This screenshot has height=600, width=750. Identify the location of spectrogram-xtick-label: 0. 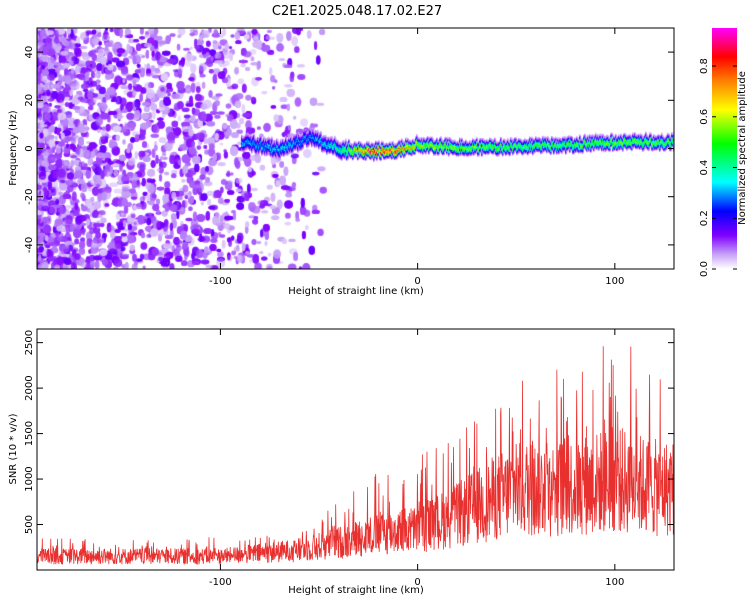
(417, 281).